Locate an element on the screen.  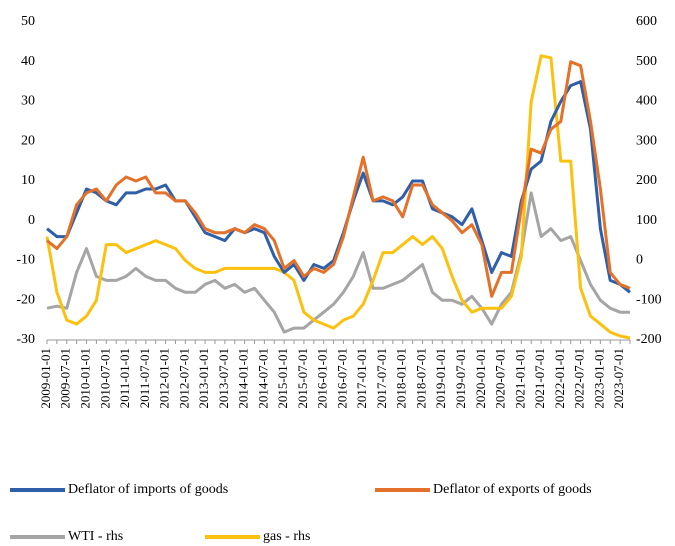
y2-tick-label: 400 is located at coordinates (646, 101).